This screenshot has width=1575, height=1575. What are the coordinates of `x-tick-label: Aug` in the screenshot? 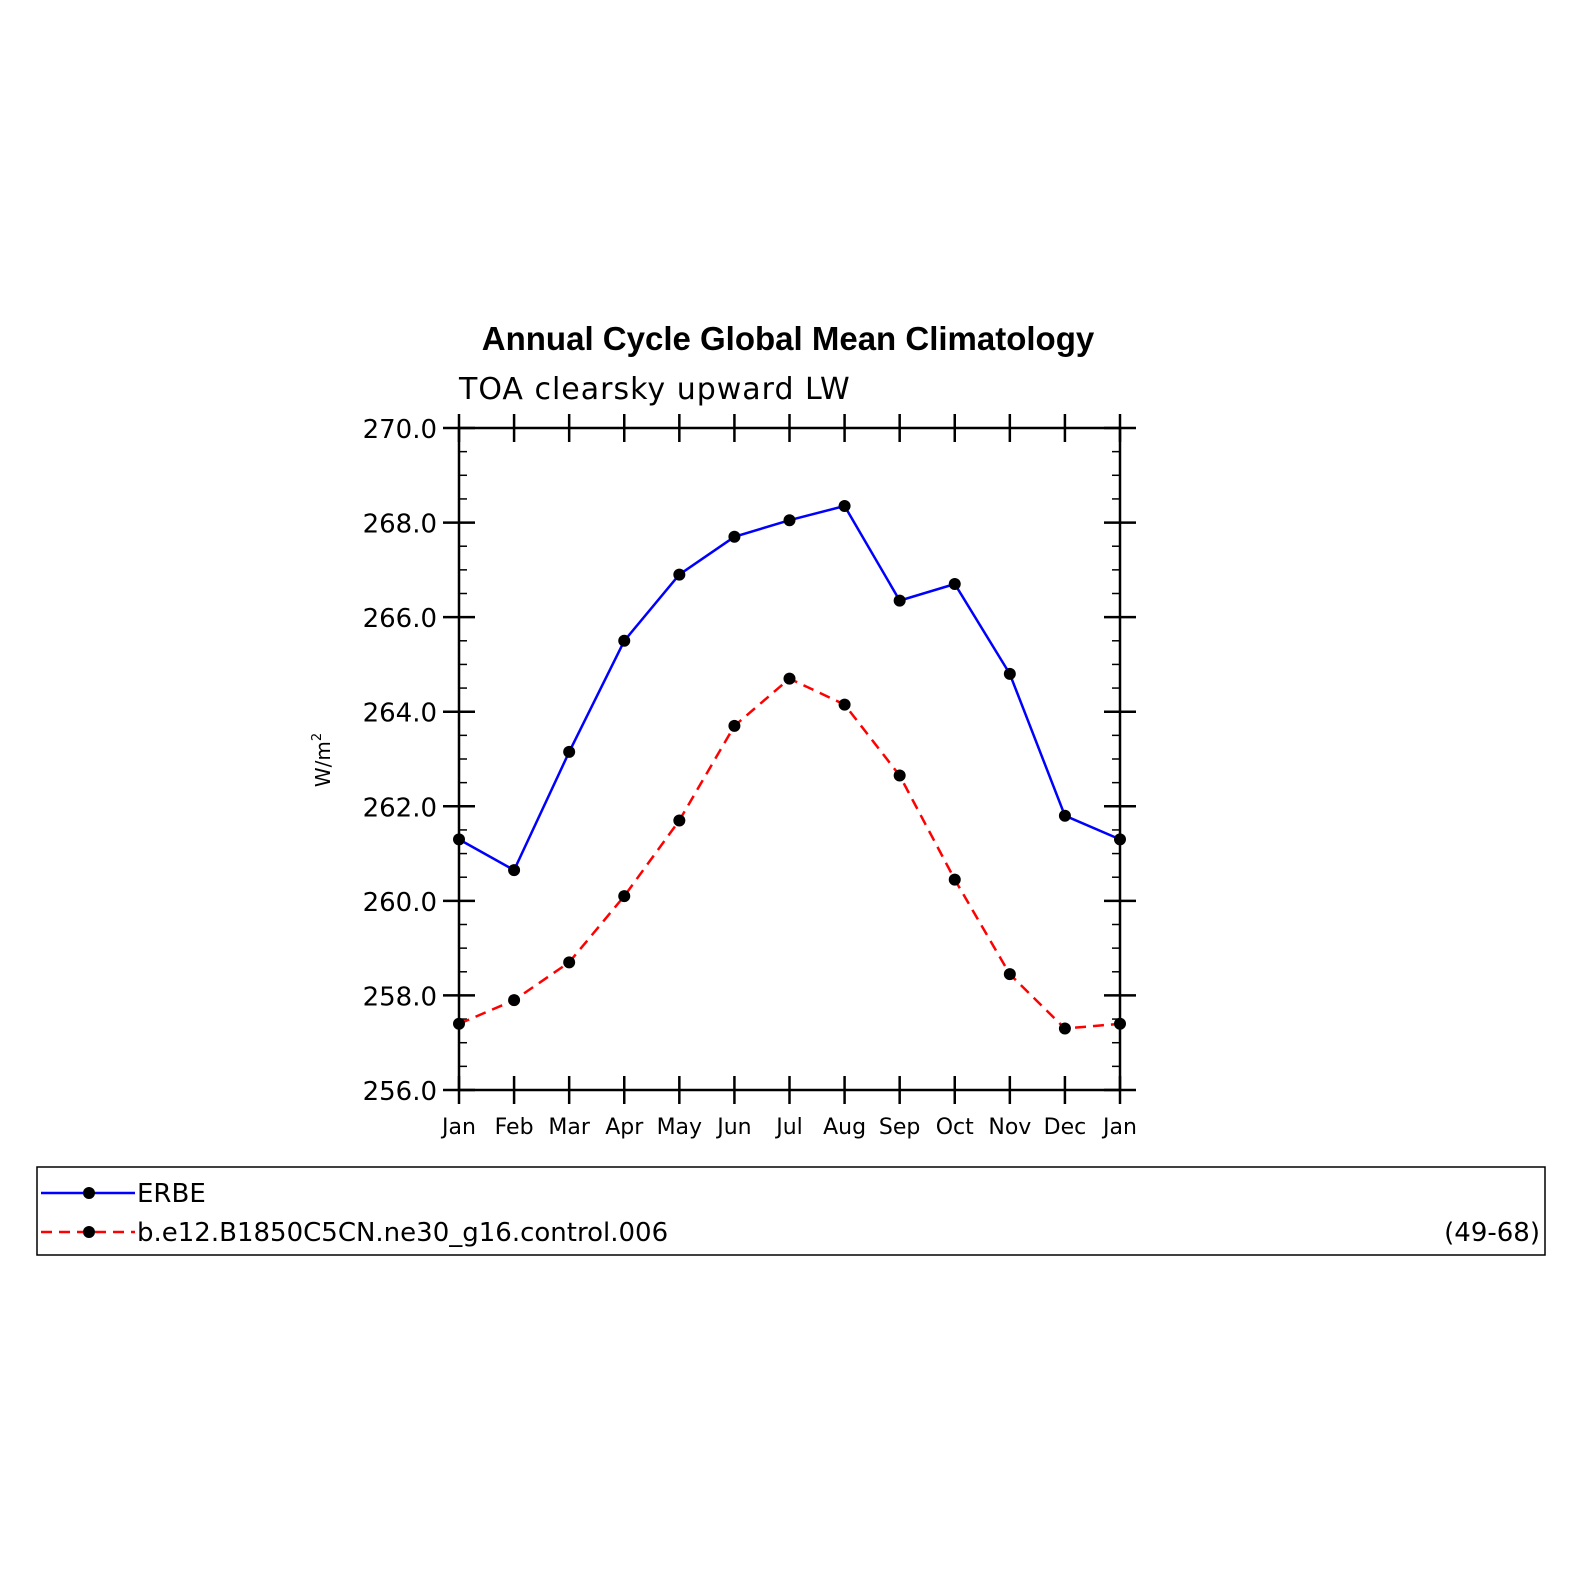 It's located at (844, 1127).